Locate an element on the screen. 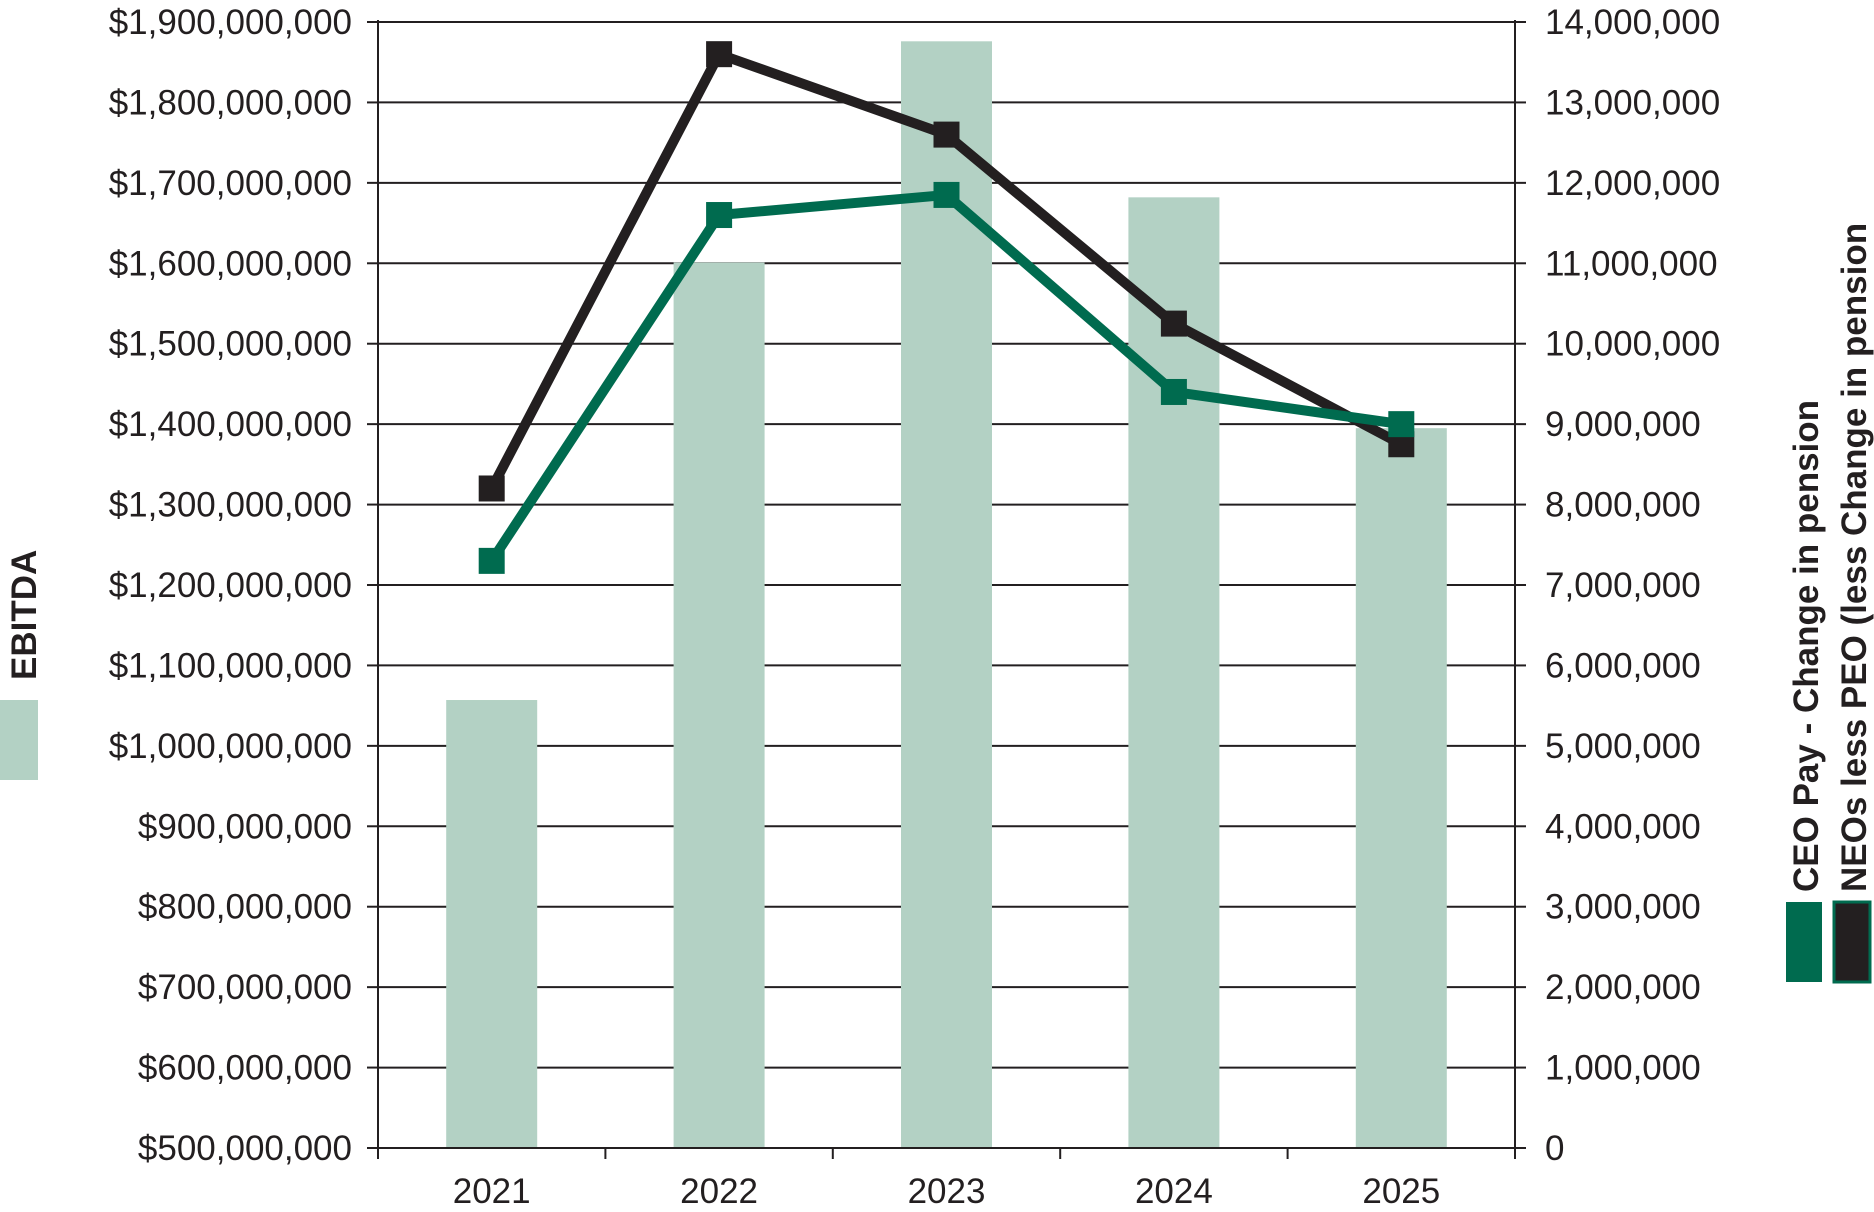 The image size is (1874, 1212). marker-neos-2023 is located at coordinates (946, 134).